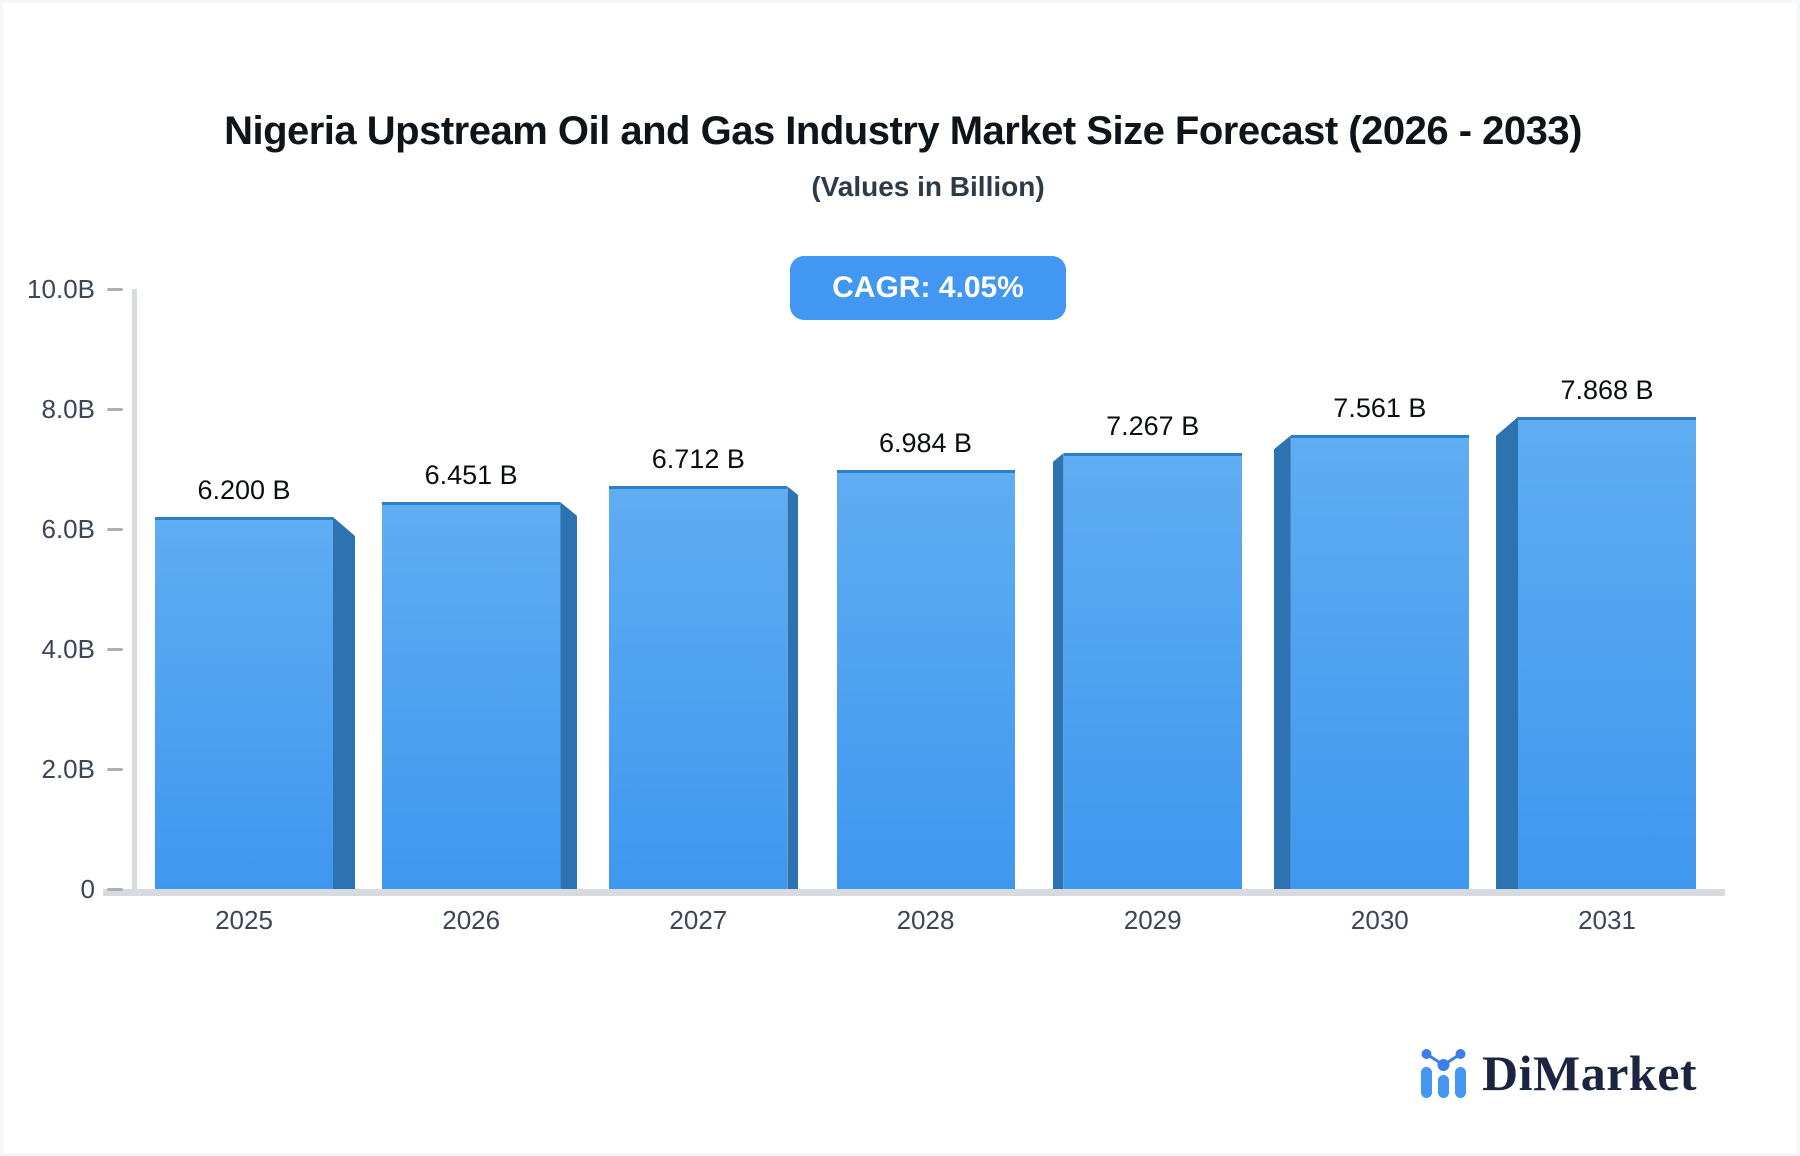  What do you see at coordinates (61, 289) in the screenshot?
I see `y-axis-label: 10.0B` at bounding box center [61, 289].